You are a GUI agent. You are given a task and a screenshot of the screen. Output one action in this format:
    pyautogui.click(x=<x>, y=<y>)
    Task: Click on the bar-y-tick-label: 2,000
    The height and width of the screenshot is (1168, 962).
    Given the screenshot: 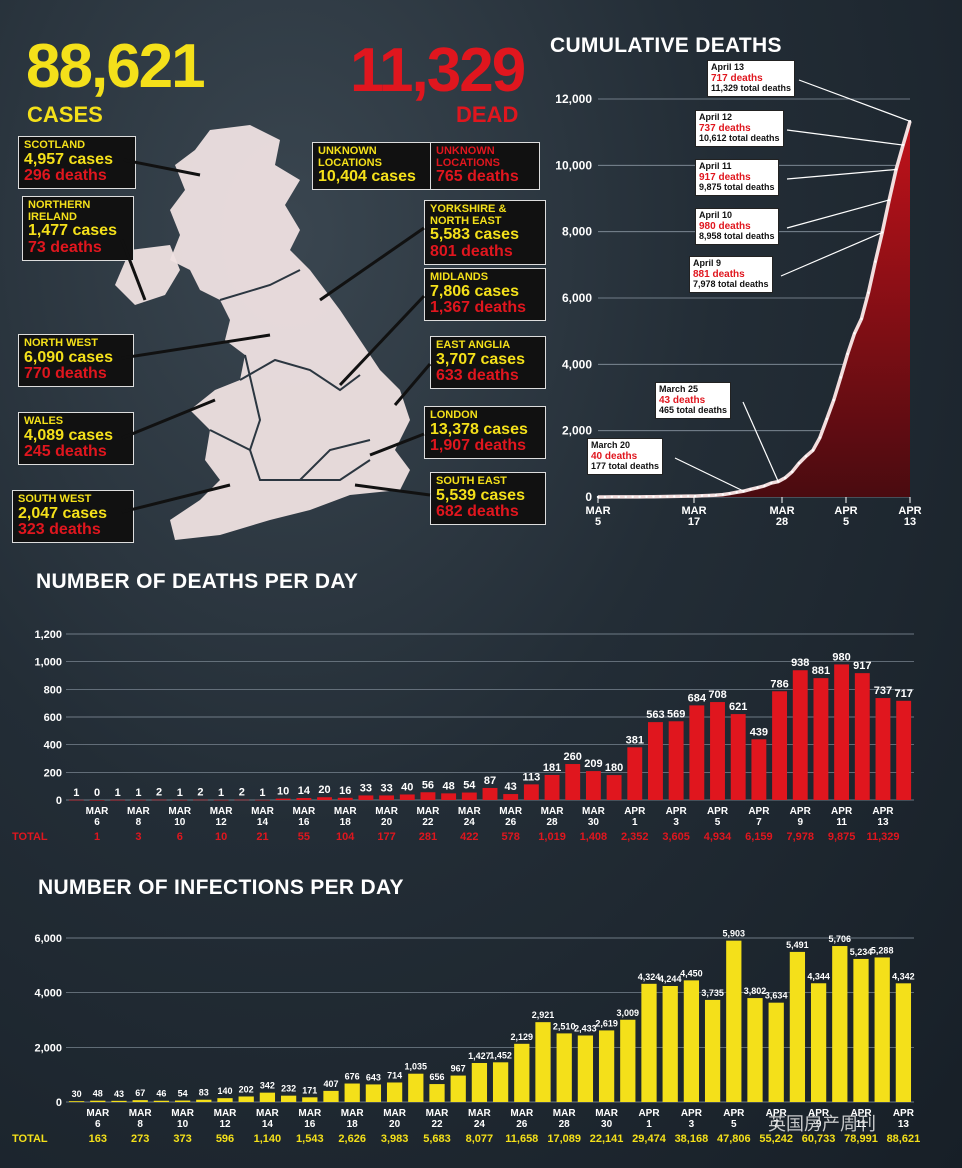 What is the action you would take?
    pyautogui.click(x=48, y=1048)
    